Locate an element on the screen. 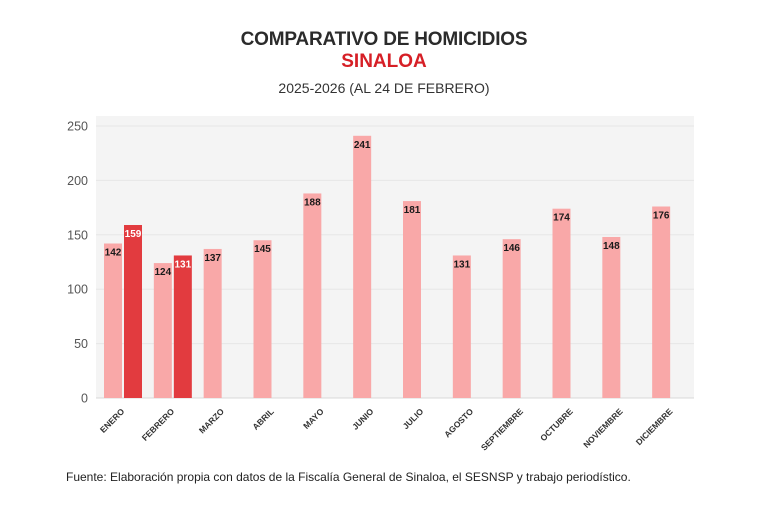 This screenshot has width=768, height=512. x-tick-label: NOVIEMBRE is located at coordinates (603, 428).